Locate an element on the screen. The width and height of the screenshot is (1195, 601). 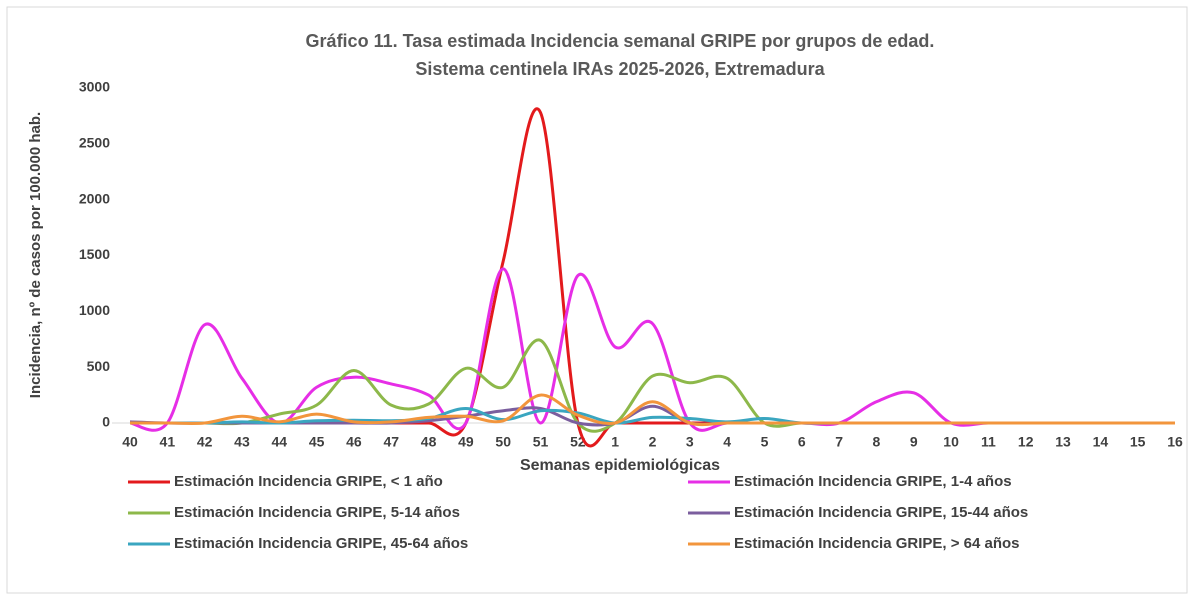
x-tick-label: 8 is located at coordinates (877, 442).